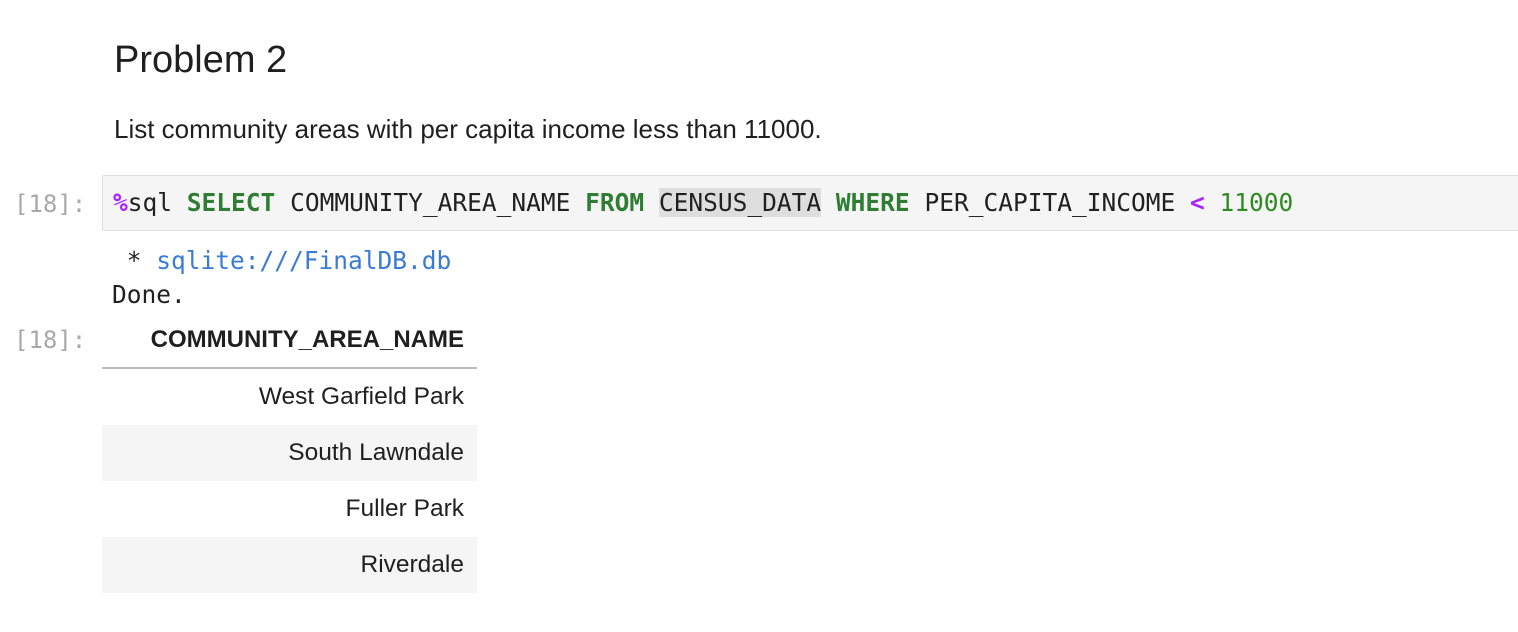 Image resolution: width=1518 pixels, height=632 pixels. I want to click on table-name-highlighted: CENSUS_DATA, so click(740, 202).